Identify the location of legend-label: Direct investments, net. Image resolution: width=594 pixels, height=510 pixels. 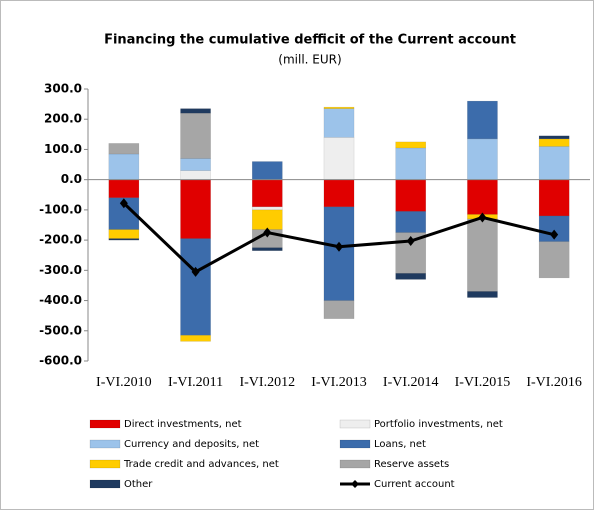
(183, 424).